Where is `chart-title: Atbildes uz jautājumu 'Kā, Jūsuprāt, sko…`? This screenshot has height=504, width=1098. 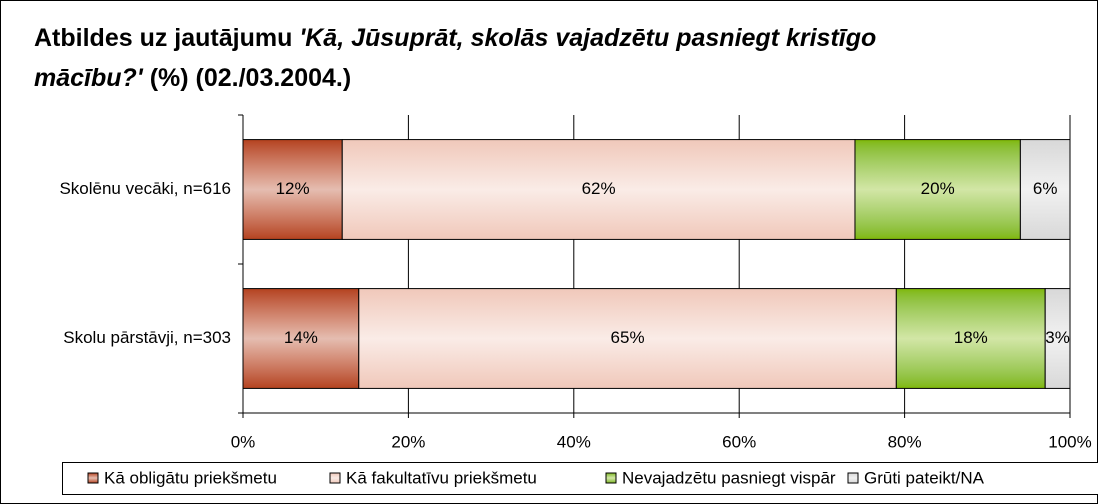 chart-title: Atbildes uz jautājumu 'Kā, Jūsuprāt, sko… is located at coordinates (484, 58).